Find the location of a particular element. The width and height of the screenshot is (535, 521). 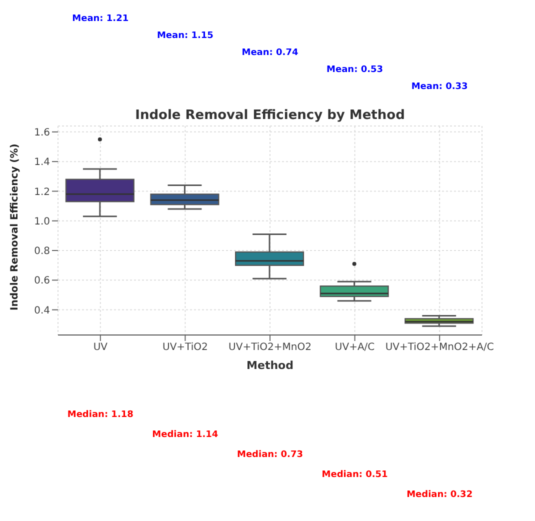

x-tick-label: UV+TiO2 is located at coordinates (185, 348).